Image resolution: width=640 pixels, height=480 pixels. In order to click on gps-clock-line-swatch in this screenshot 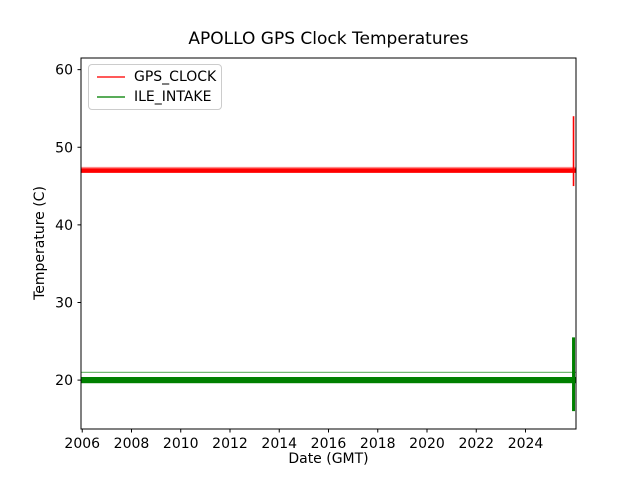, I will do `click(111, 77)`.